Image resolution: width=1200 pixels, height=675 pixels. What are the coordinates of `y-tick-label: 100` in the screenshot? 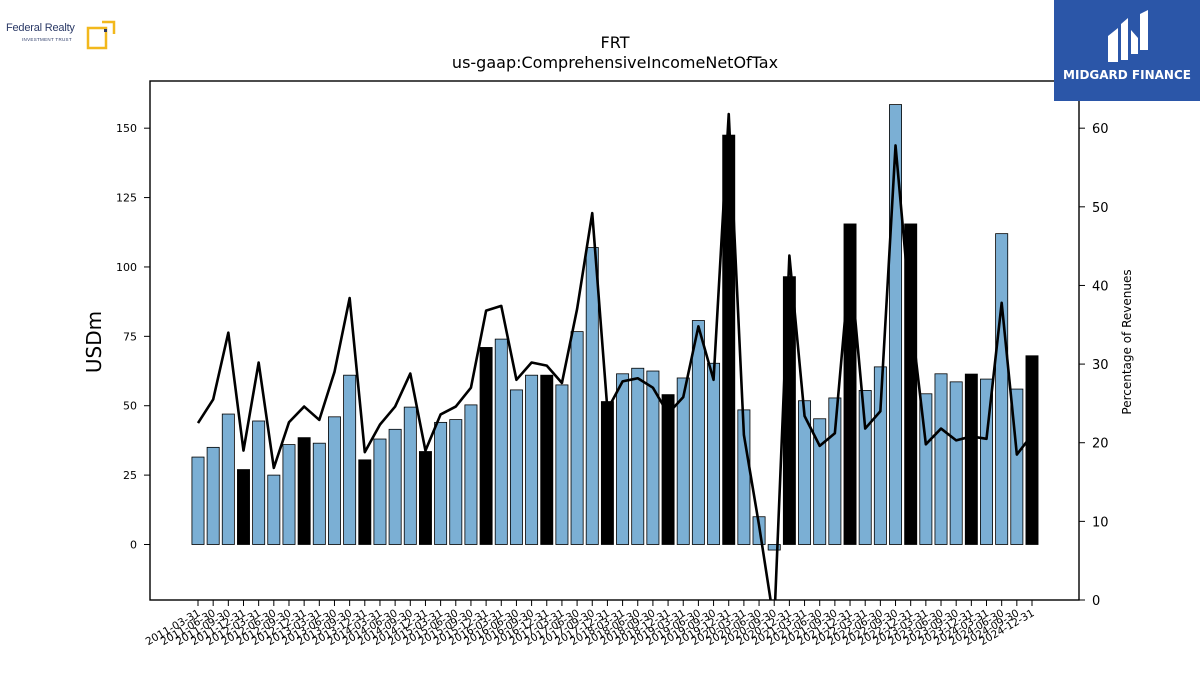 It's located at (126, 267).